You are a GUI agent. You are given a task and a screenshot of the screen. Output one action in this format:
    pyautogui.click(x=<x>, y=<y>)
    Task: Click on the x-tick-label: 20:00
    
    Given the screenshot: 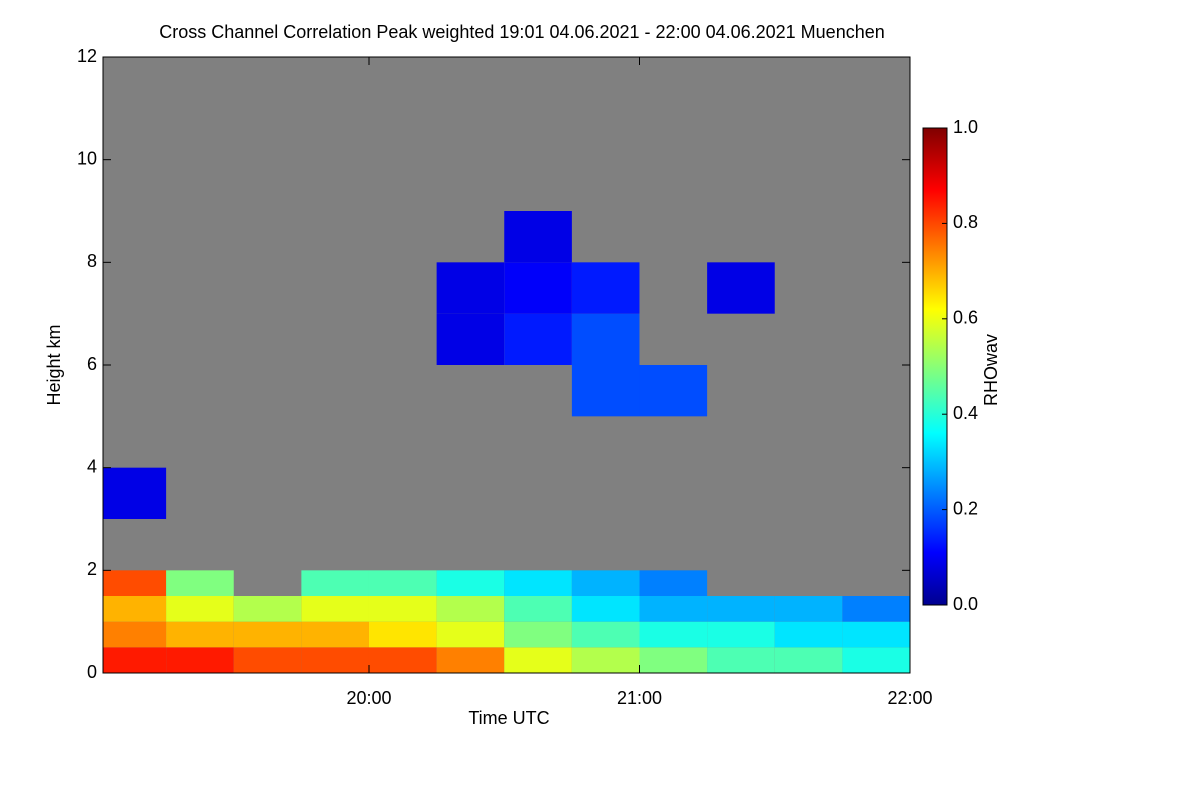 What is the action you would take?
    pyautogui.click(x=368, y=698)
    